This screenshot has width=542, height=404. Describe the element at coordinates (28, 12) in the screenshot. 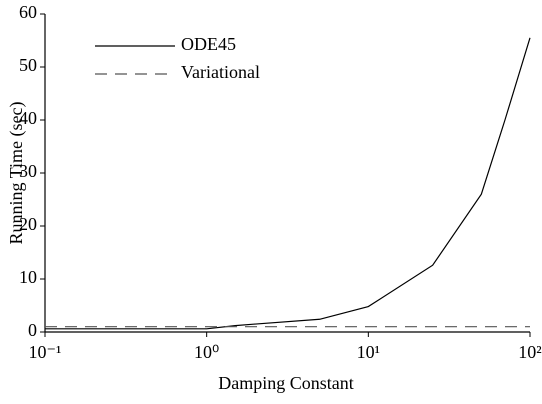

I see `y-tick-label: 60` at that location.